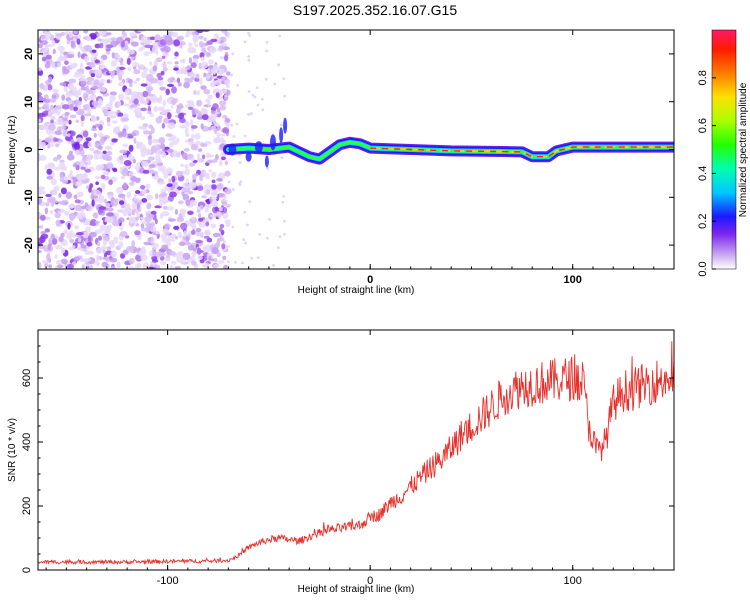 The height and width of the screenshot is (600, 750). Describe the element at coordinates (285, 125) in the screenshot. I see `ridge-blob` at that location.